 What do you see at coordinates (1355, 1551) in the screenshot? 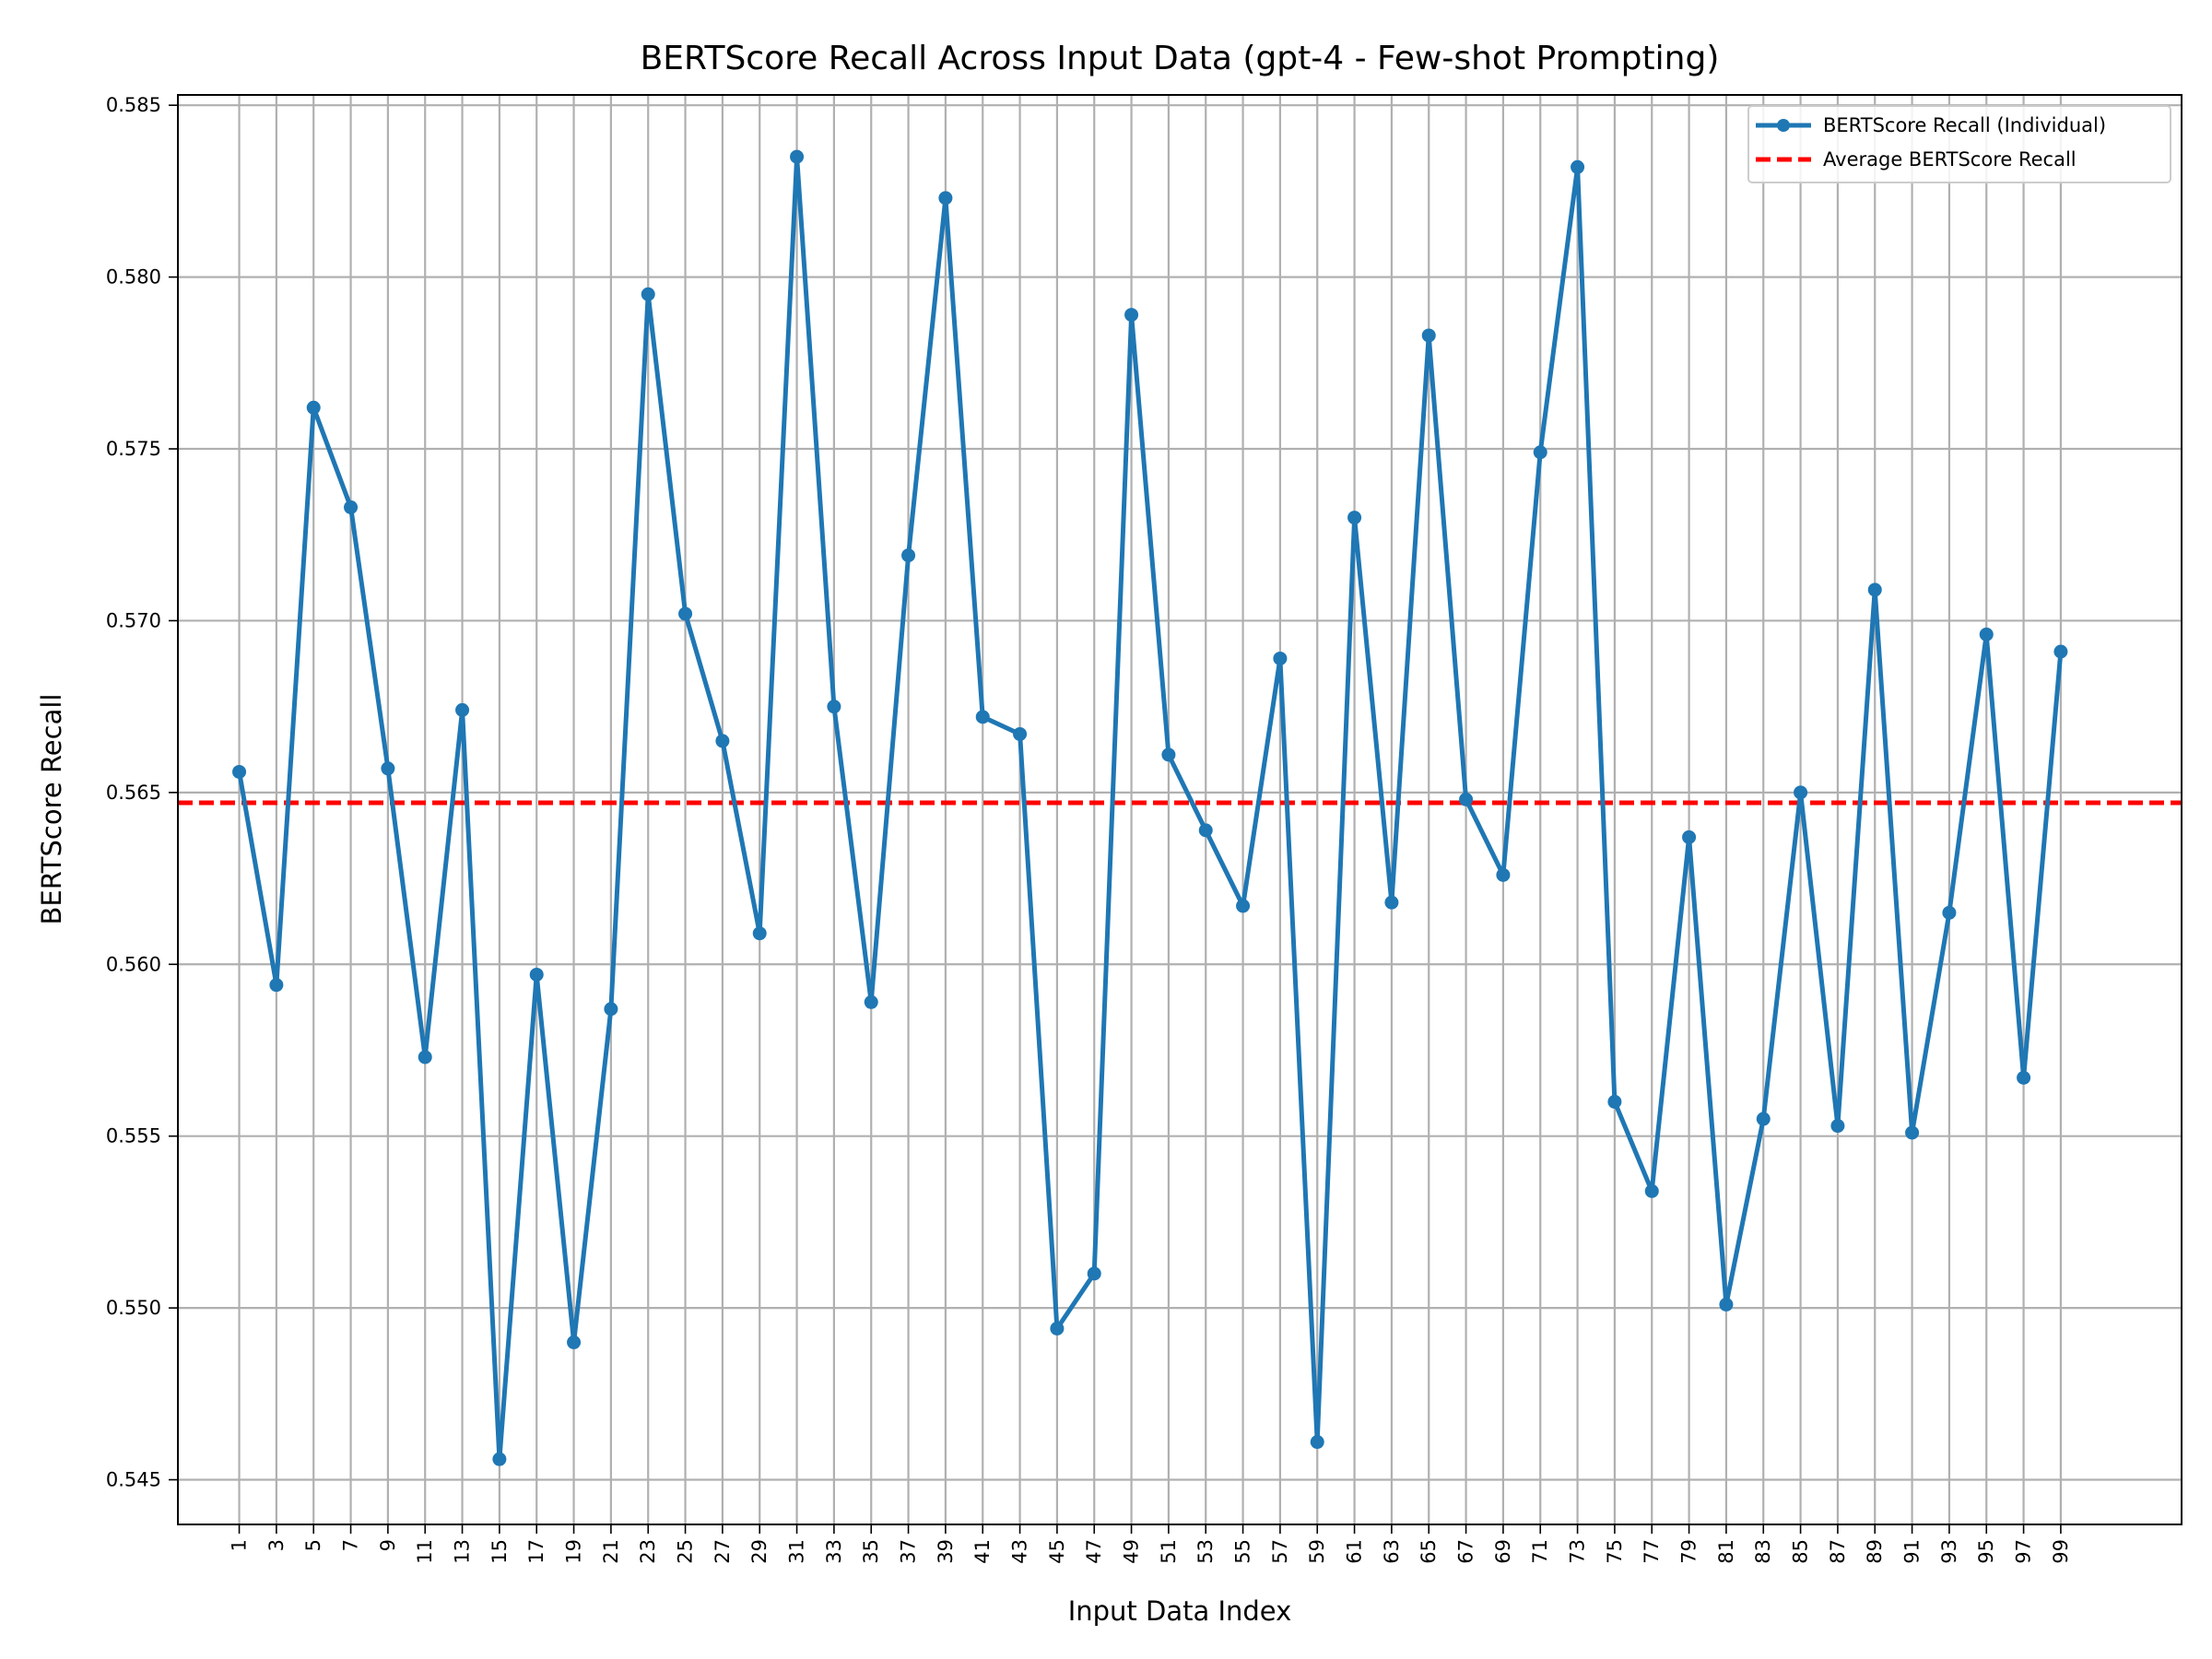
I see `x-tick-label: 61` at bounding box center [1355, 1551].